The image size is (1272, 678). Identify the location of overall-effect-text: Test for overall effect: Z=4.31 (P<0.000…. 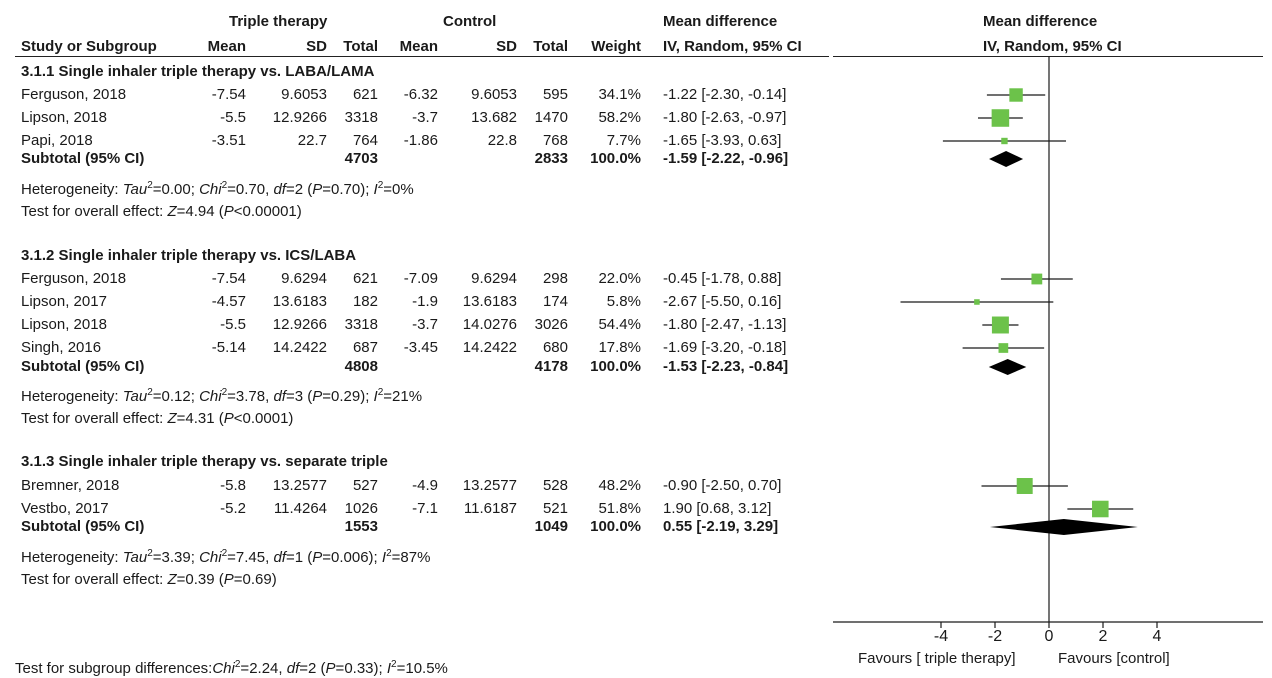
(157, 418).